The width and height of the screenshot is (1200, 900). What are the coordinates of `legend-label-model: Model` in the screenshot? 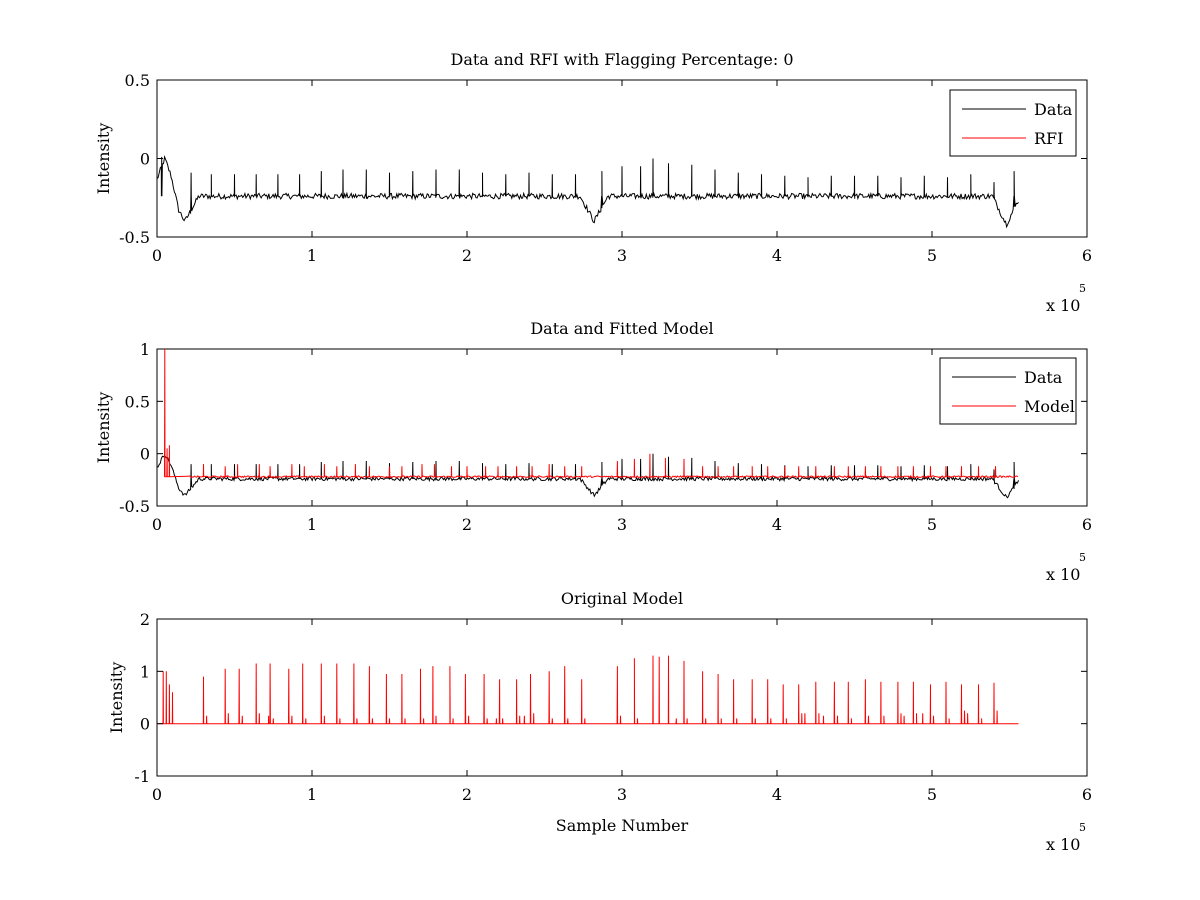 It's located at (1049, 406).